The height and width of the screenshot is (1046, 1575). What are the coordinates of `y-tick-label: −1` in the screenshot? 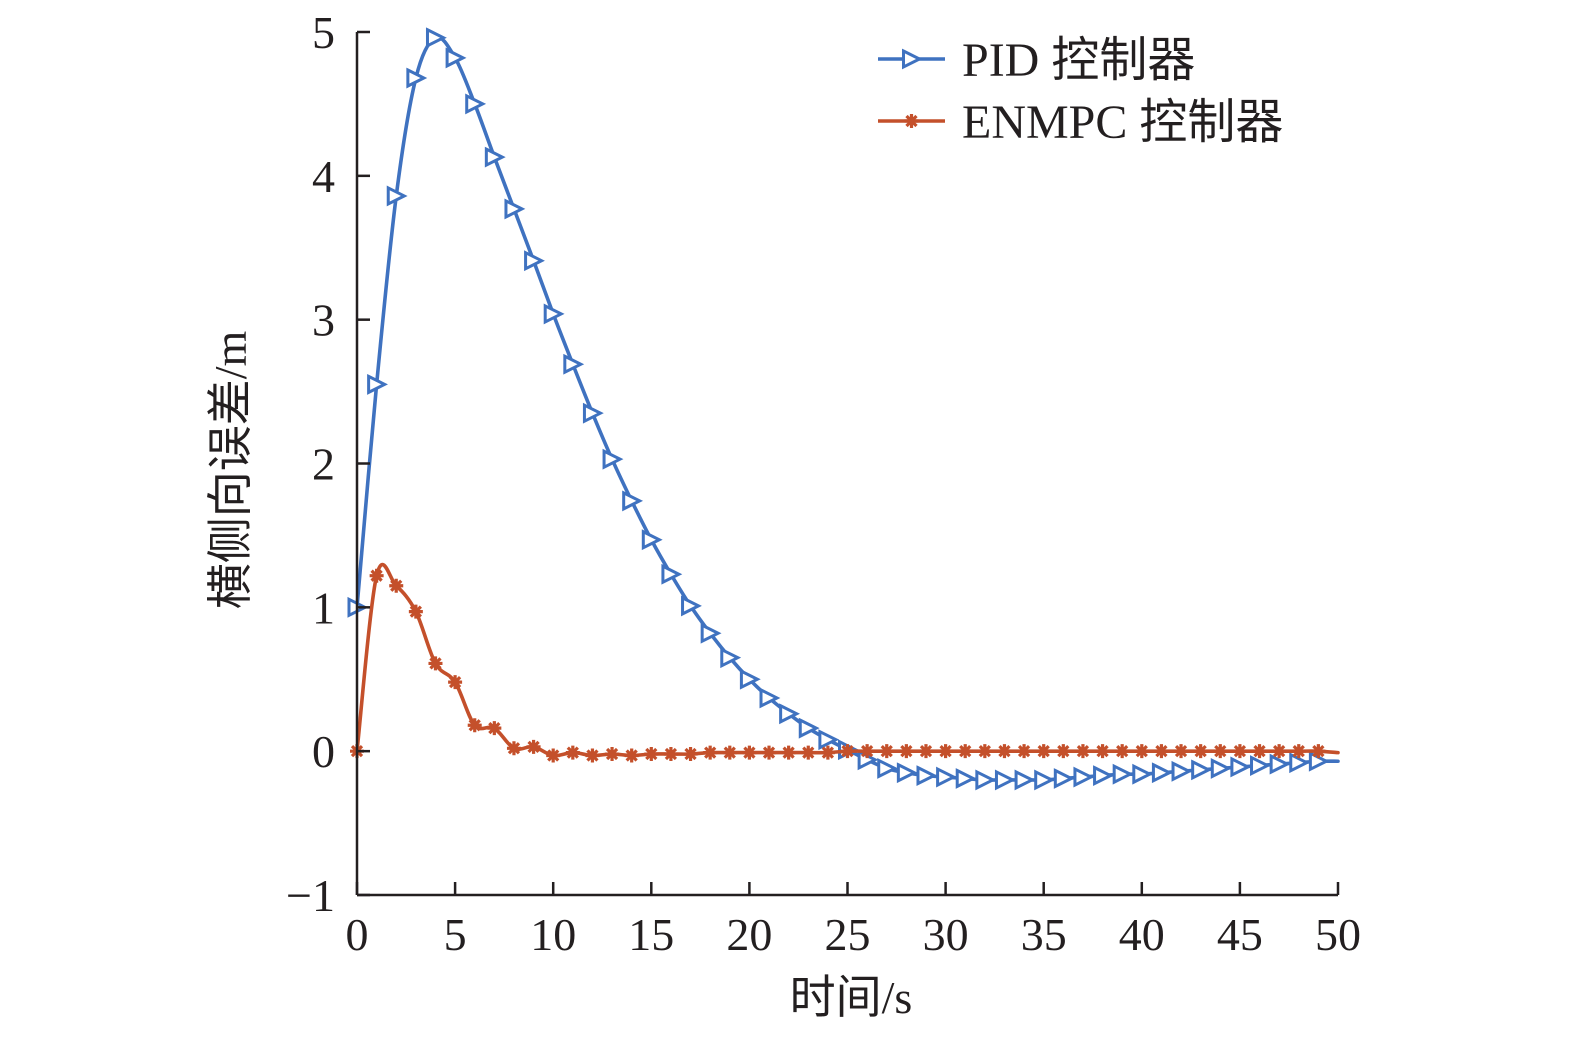 It's located at (310, 895).